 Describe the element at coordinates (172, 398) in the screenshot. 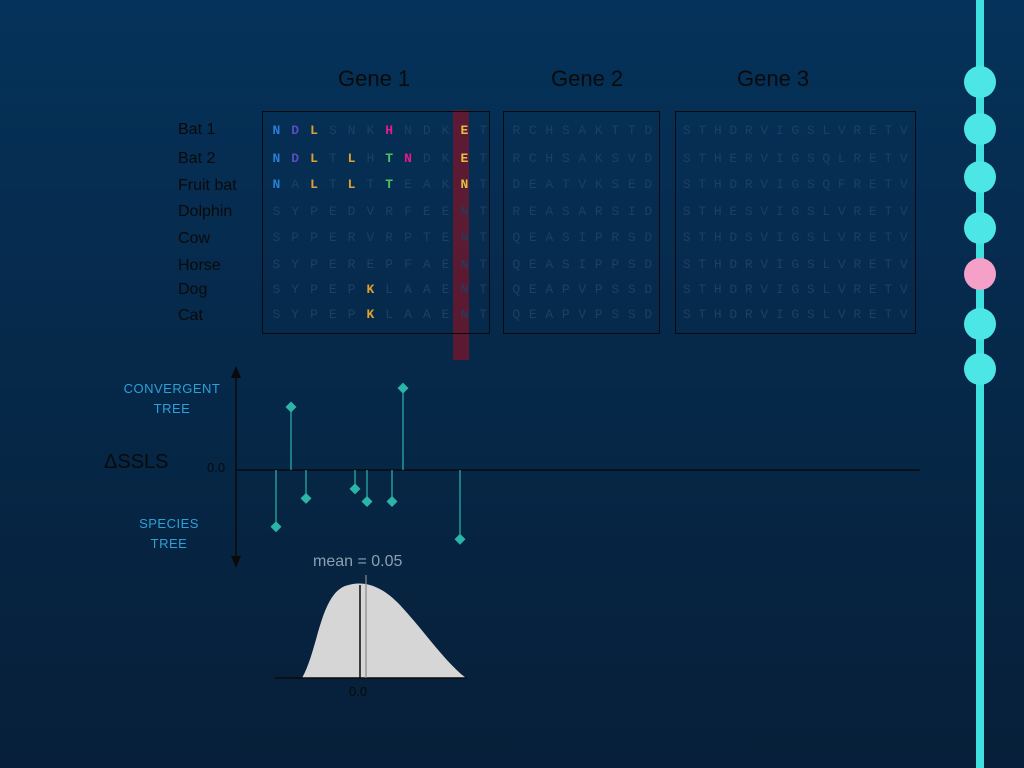

I see `convergent-tree-label: CONVERGENT TREE` at that location.